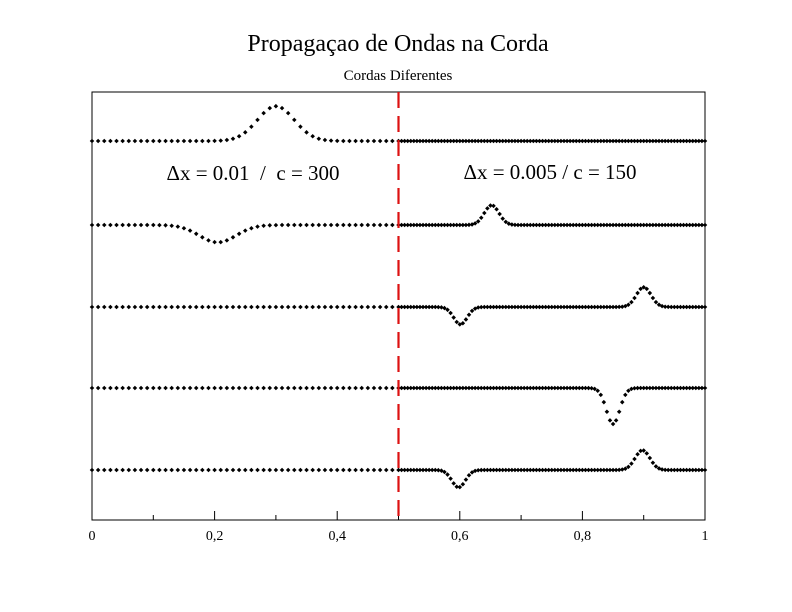  I want to click on x-tick-label: 0,4, so click(337, 536).